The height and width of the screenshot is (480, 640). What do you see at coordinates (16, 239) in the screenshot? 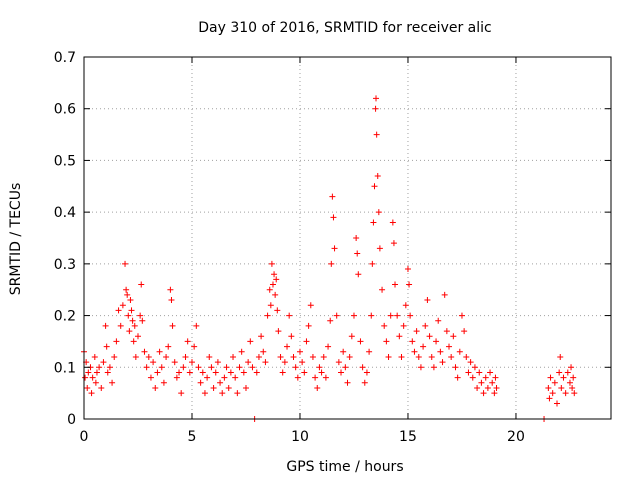
I see `y-axis-label: SRMTID / TECUs` at bounding box center [16, 239].